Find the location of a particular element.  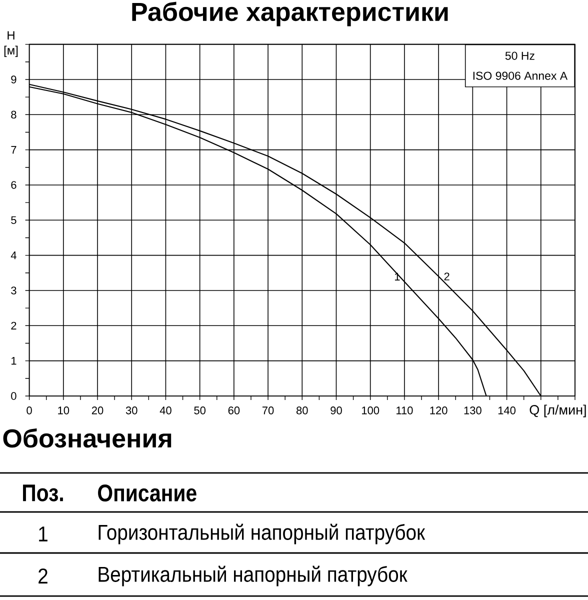

x-axis-title: Q [л/мин] is located at coordinates (558, 411).